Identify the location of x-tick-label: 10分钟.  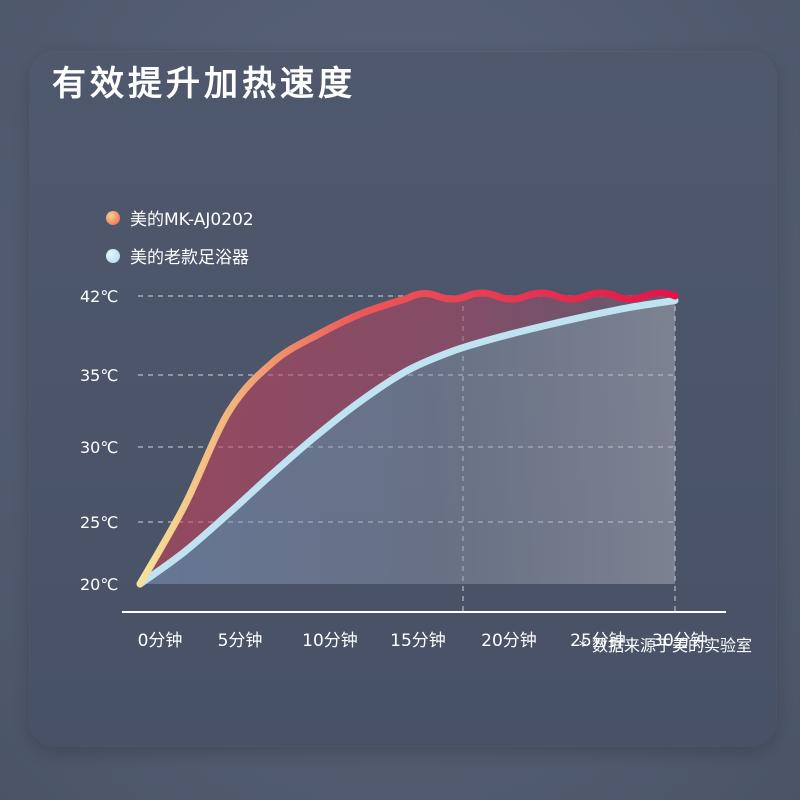
(330, 641).